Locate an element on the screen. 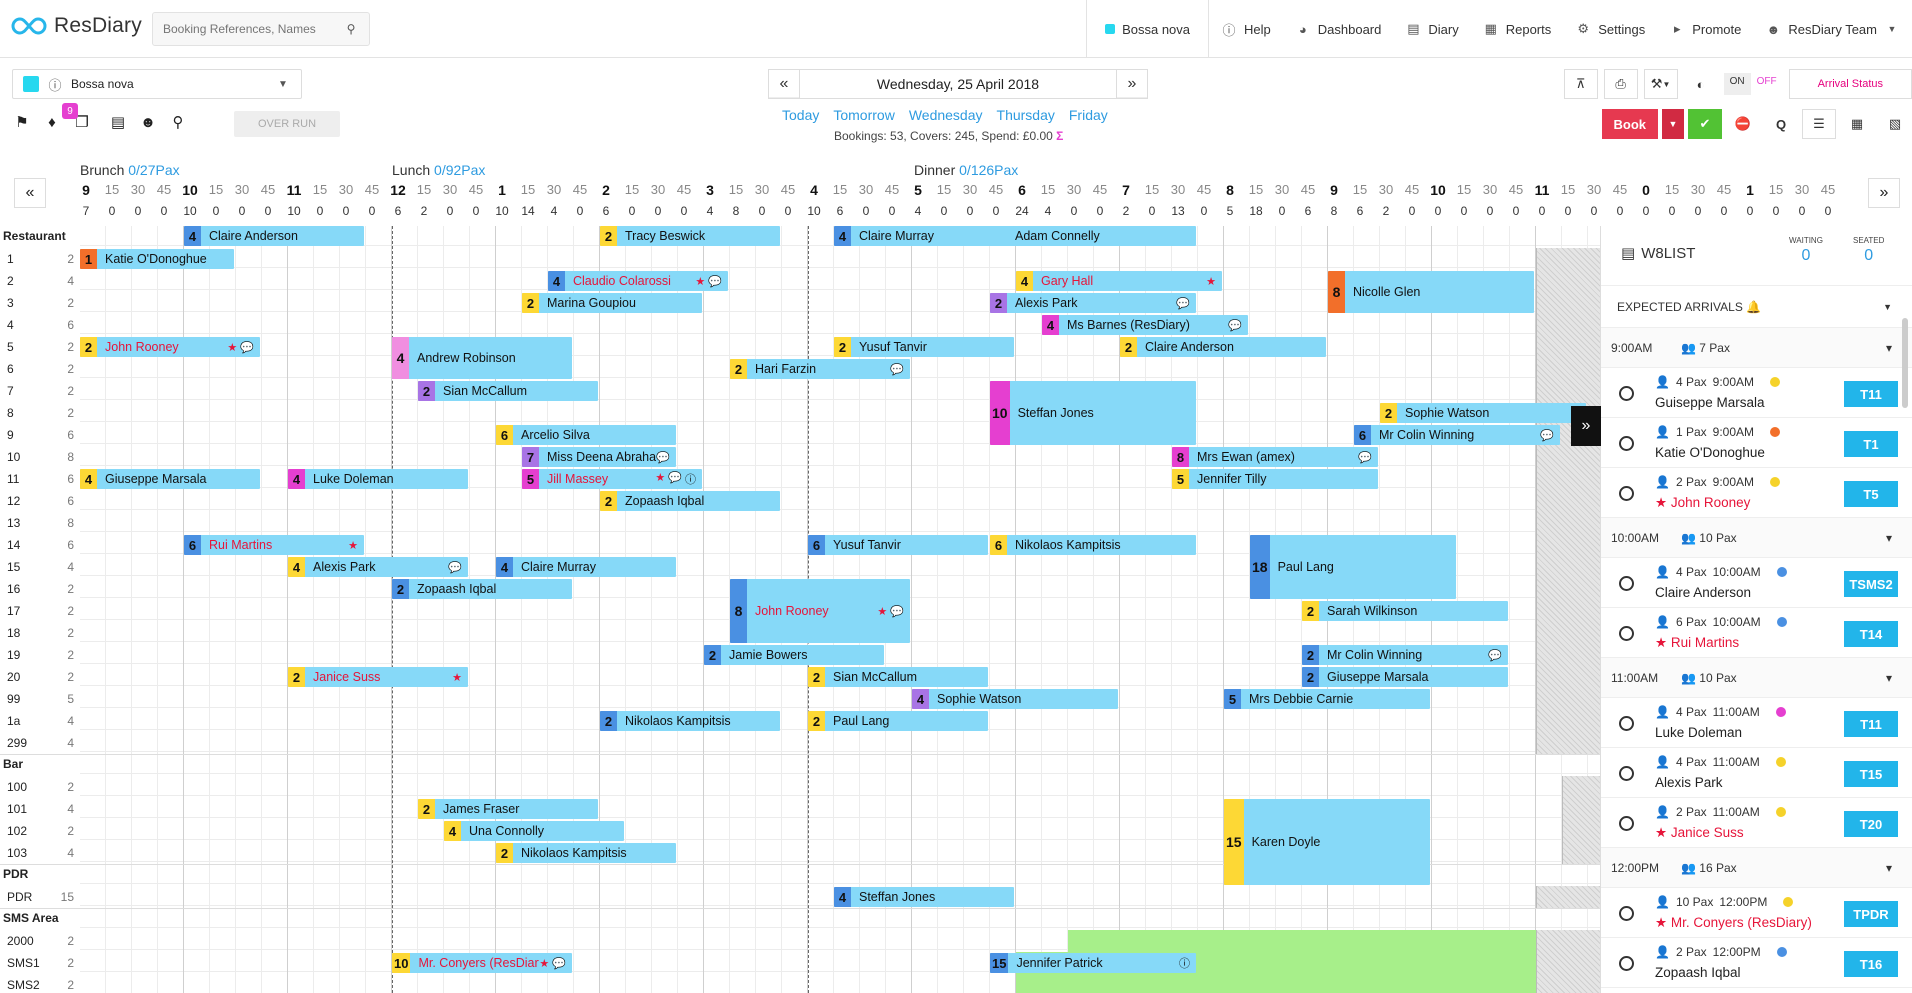 The height and width of the screenshot is (993, 1912). view-toggle: ◐ is located at coordinates (1700, 84).